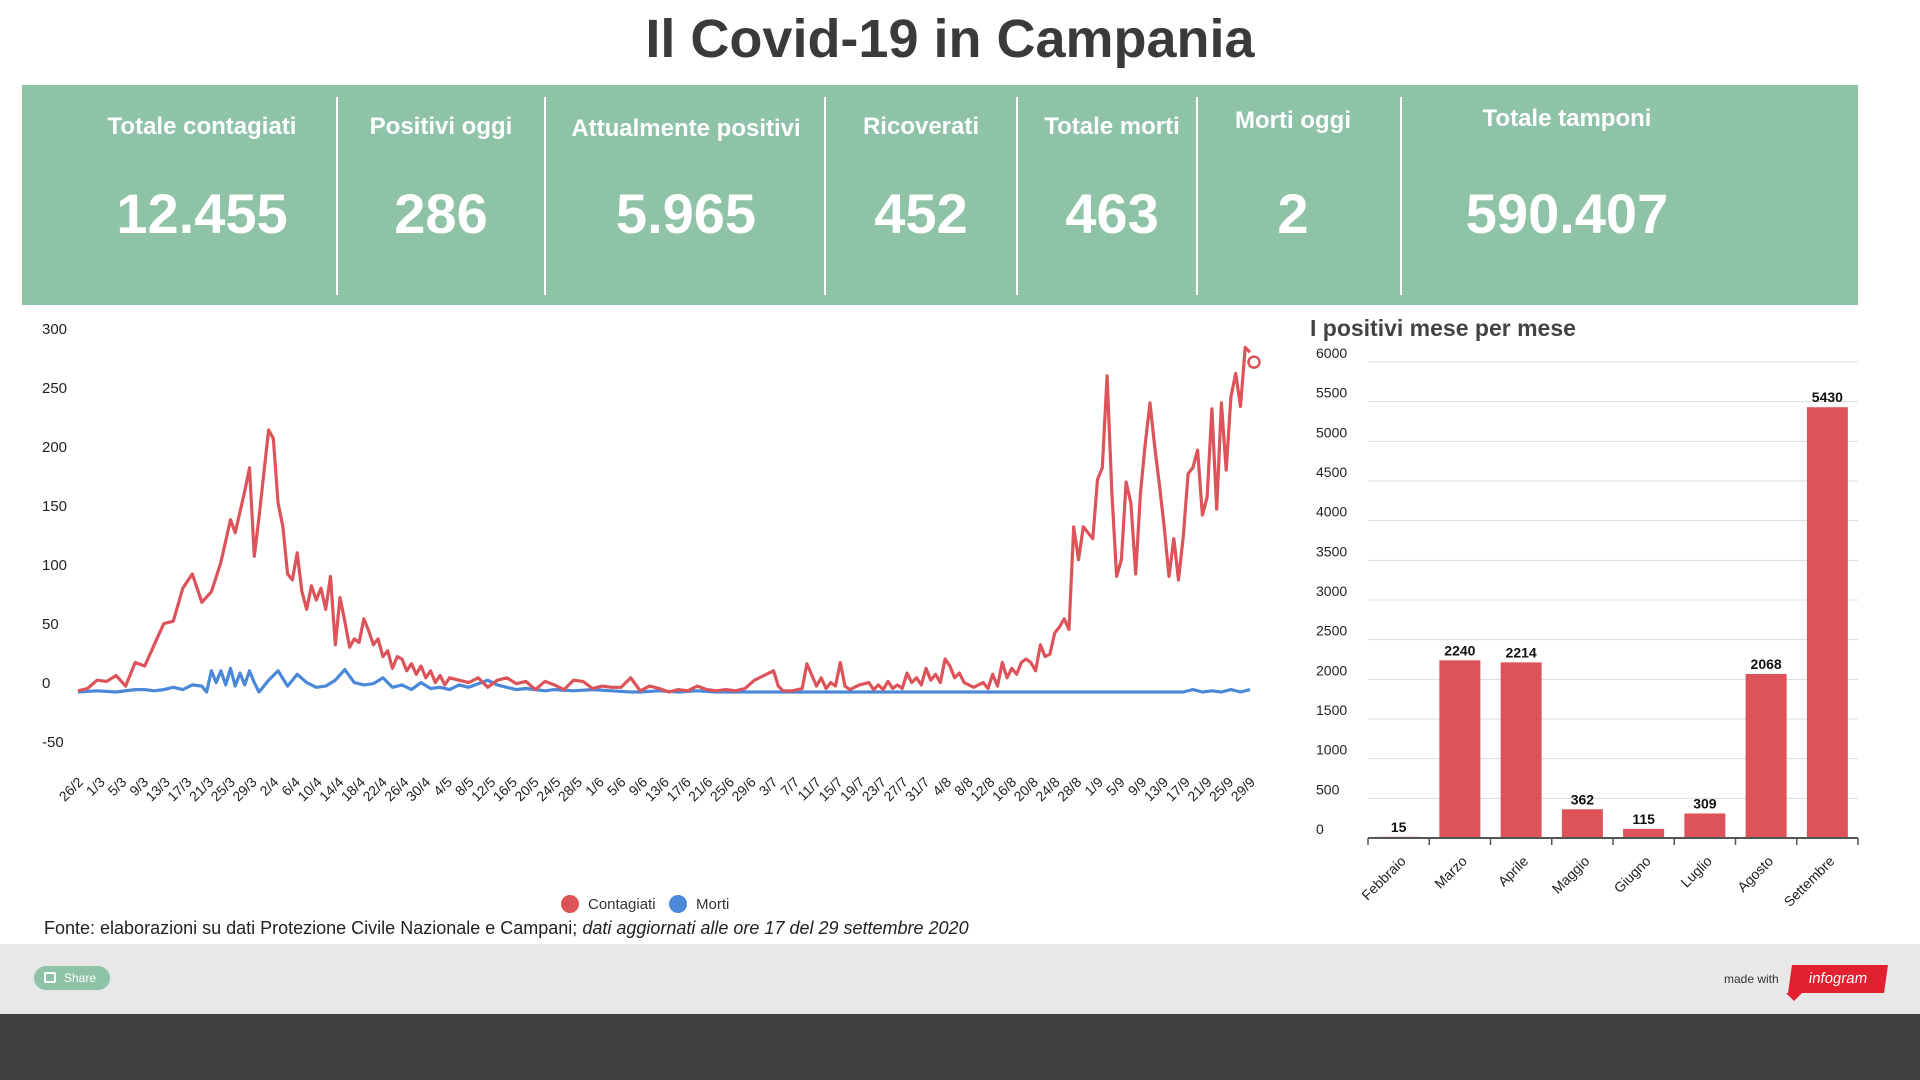 This screenshot has width=1920, height=1080. What do you see at coordinates (1794, 997) in the screenshot?
I see `infogram-logo-tail` at bounding box center [1794, 997].